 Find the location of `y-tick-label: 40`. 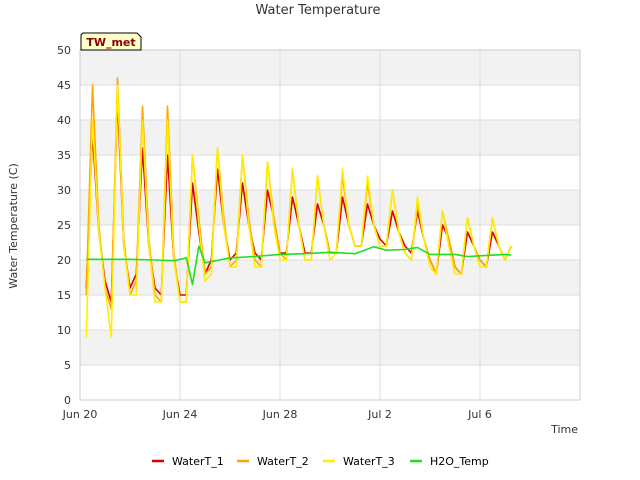

y-tick-label: 40 is located at coordinates (64, 120).